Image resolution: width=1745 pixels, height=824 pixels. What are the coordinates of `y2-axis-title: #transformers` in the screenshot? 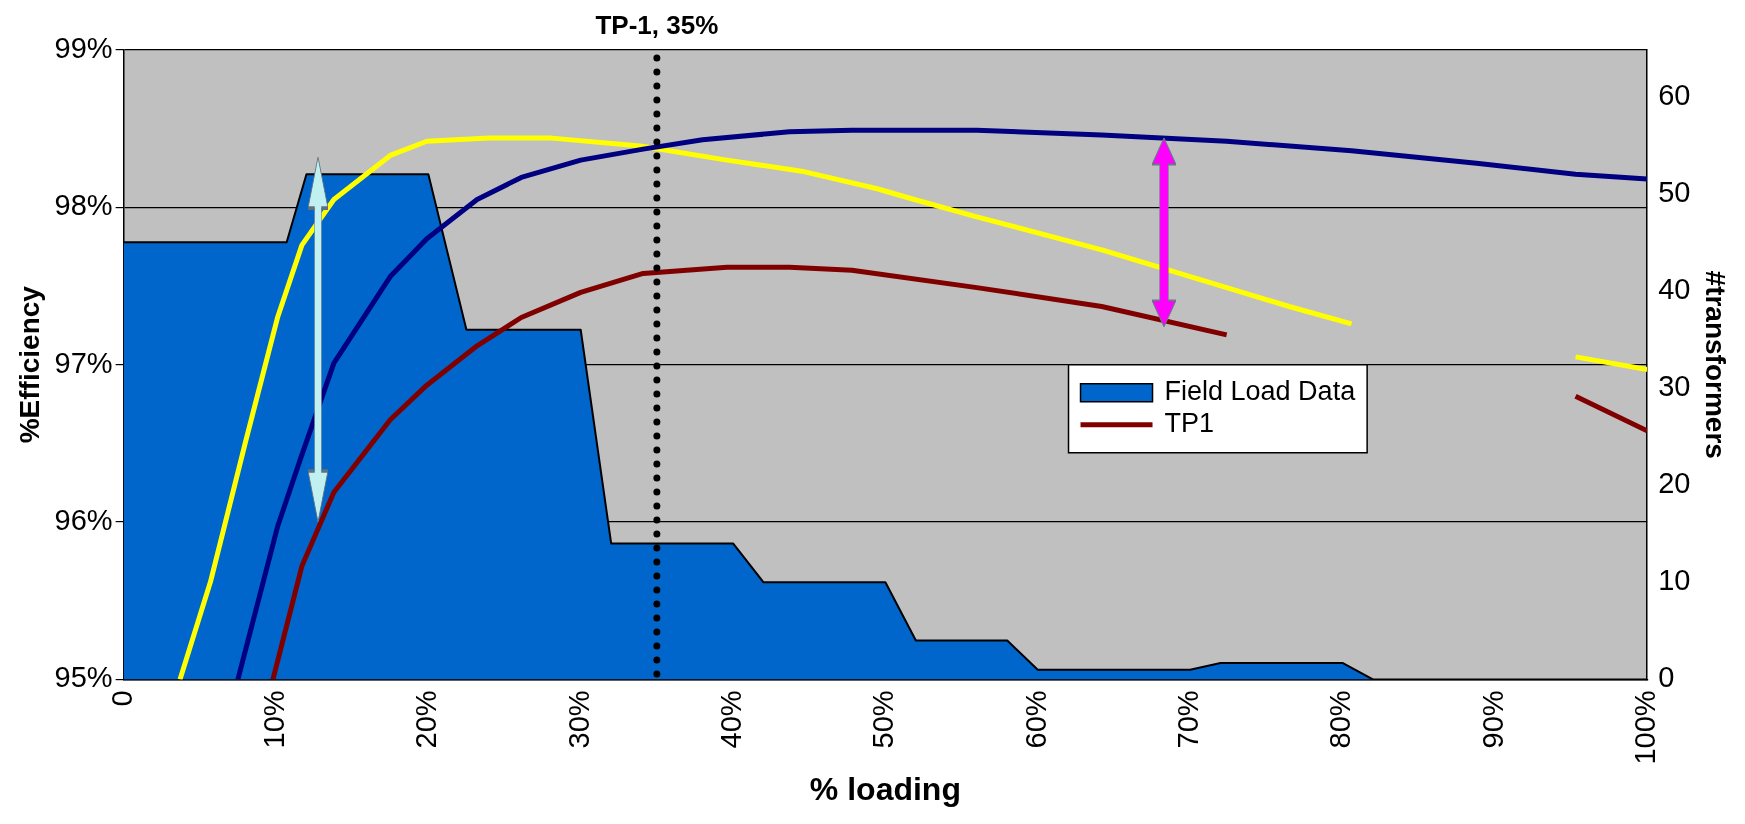 It's located at (1716, 364).